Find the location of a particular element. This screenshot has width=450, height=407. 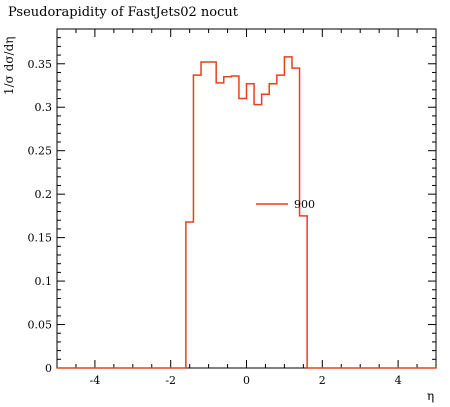

y-tick-label: 0.05 is located at coordinates (40, 325).